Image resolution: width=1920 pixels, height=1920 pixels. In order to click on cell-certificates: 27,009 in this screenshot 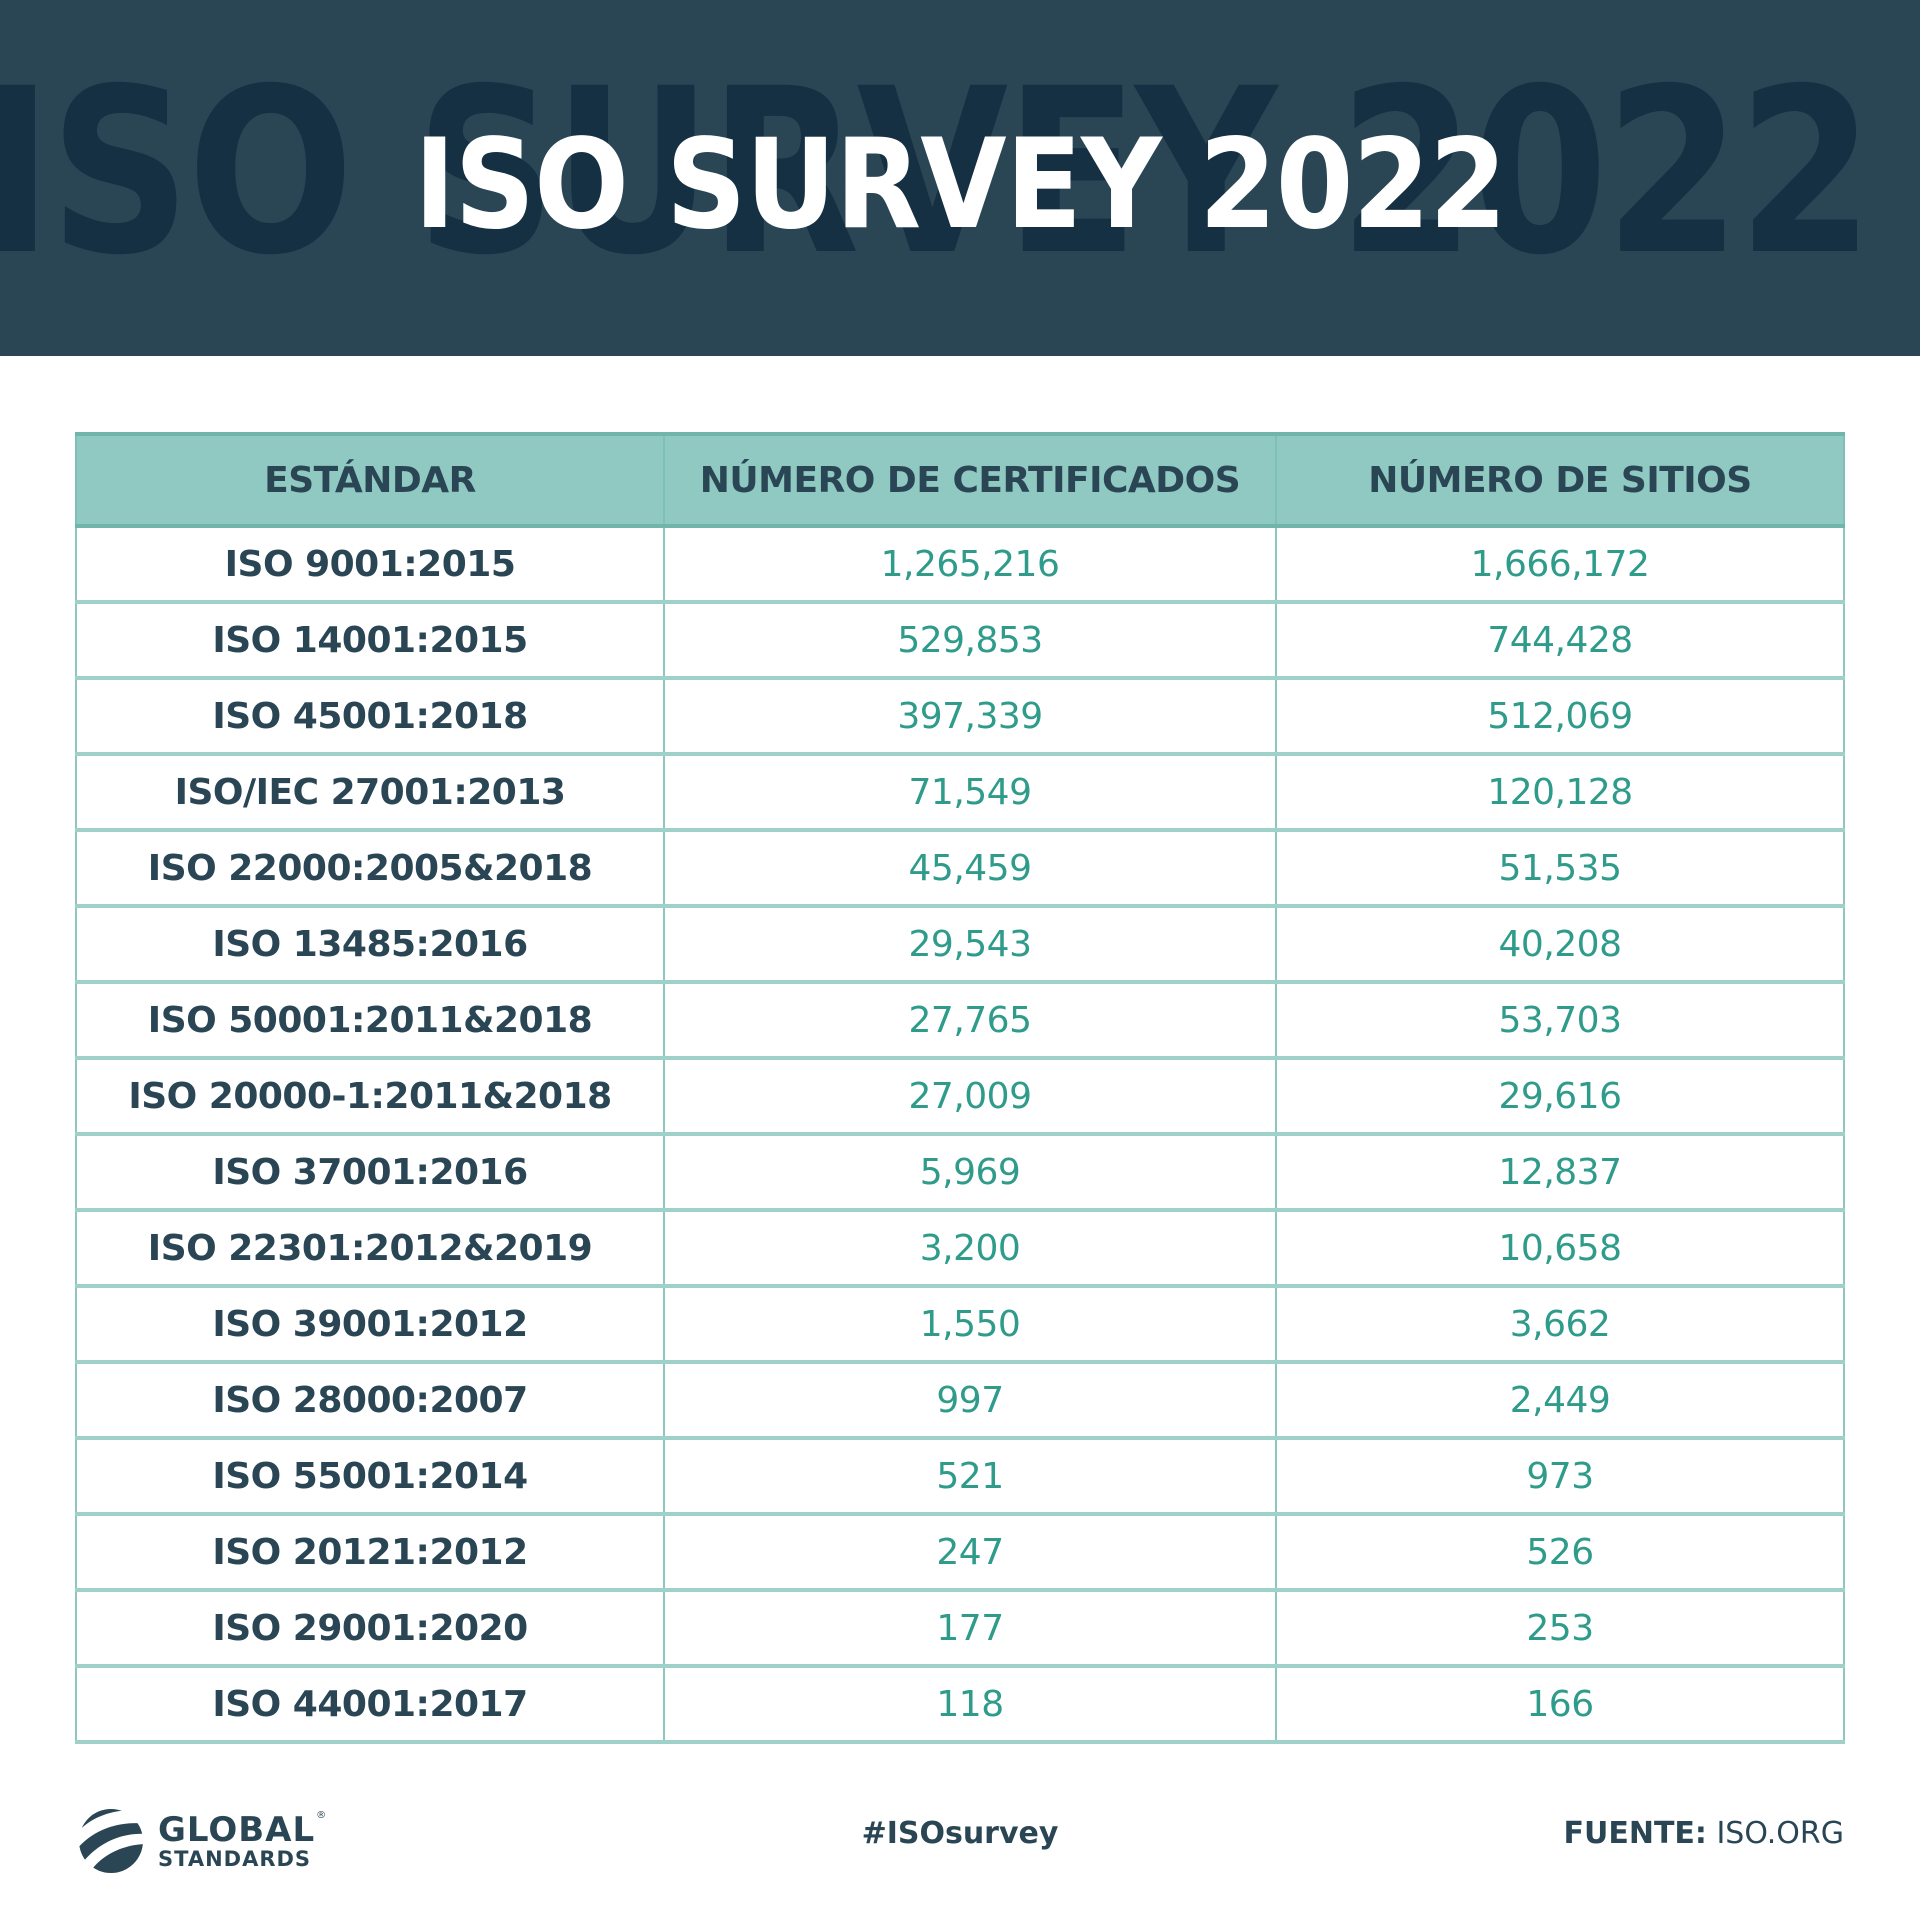, I will do `click(970, 1097)`.